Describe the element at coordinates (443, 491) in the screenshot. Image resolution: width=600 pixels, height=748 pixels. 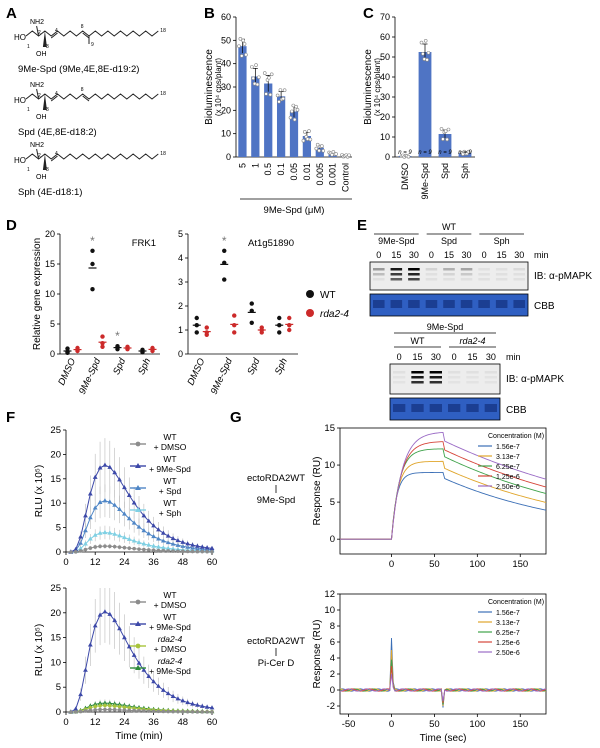
I see `plot-frame` at that location.